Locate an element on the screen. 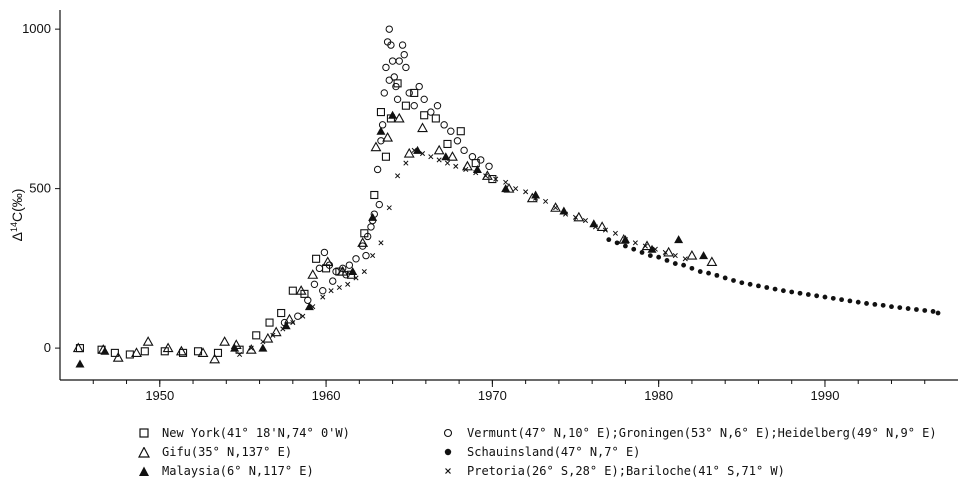  x-tick-label: 1950 is located at coordinates (159, 395).